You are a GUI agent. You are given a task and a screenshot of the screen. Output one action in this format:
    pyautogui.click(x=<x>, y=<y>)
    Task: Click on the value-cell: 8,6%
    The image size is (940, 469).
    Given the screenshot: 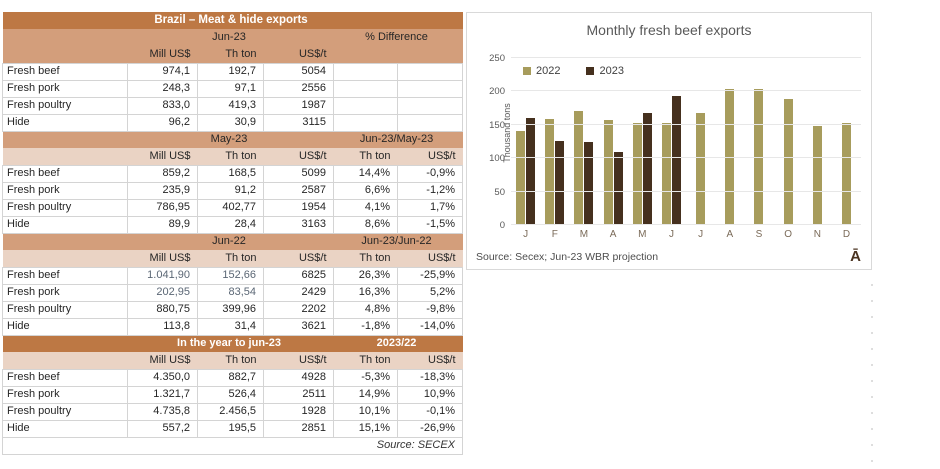 What is the action you would take?
    pyautogui.click(x=365, y=224)
    